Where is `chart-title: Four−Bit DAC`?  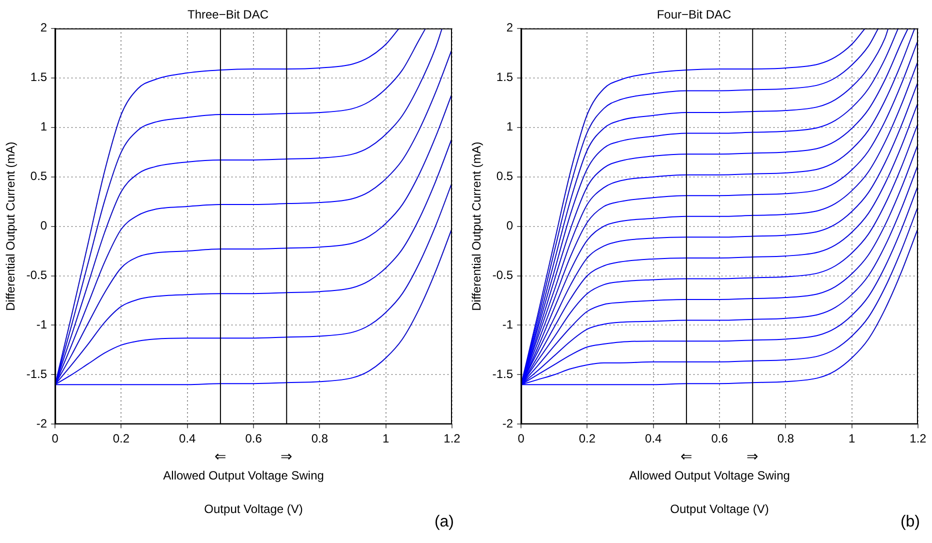 chart-title: Four−Bit DAC is located at coordinates (694, 15).